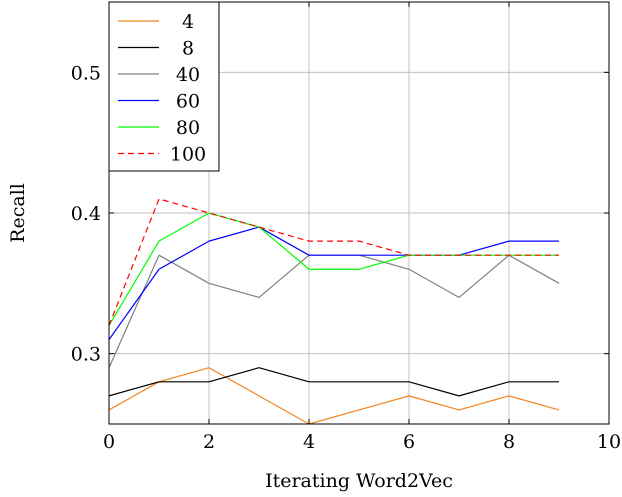 The height and width of the screenshot is (497, 622). I want to click on x-tick-label: 2, so click(209, 442).